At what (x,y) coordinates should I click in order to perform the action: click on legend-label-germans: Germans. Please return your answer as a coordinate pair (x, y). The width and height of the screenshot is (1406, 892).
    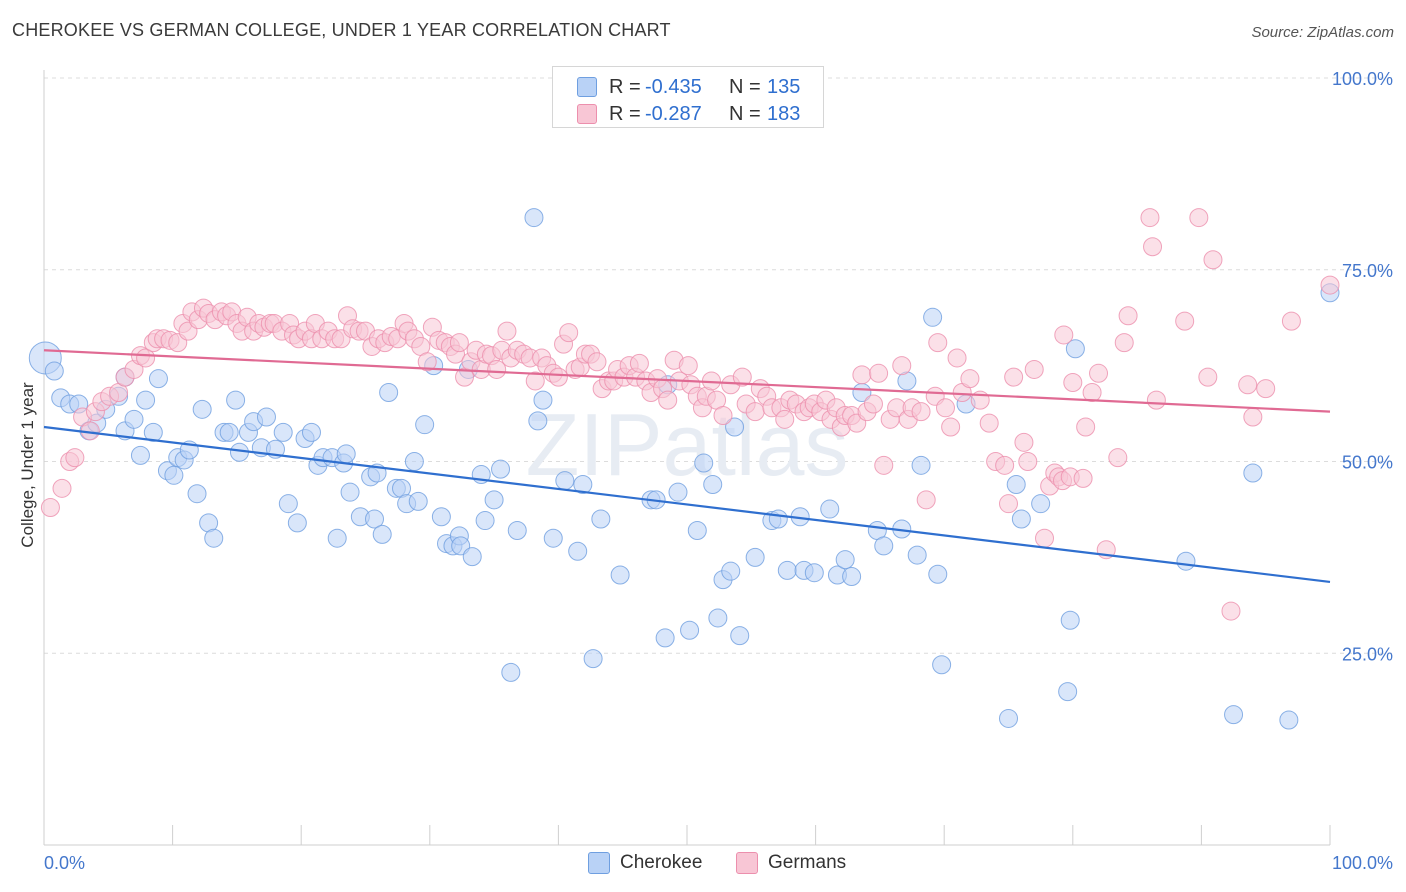
    Looking at the image, I should click on (807, 862).